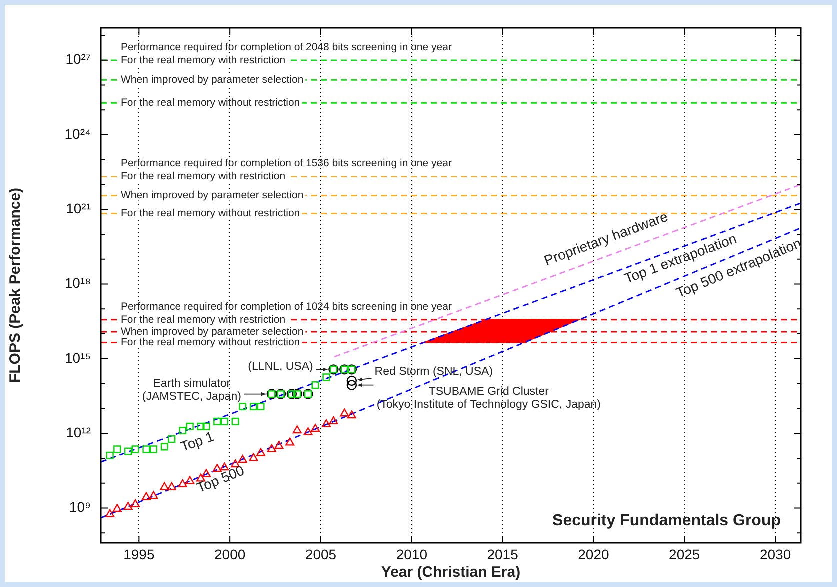  Describe the element at coordinates (281, 366) in the screenshot. I see `annotation: (LLNL, USA)` at that location.